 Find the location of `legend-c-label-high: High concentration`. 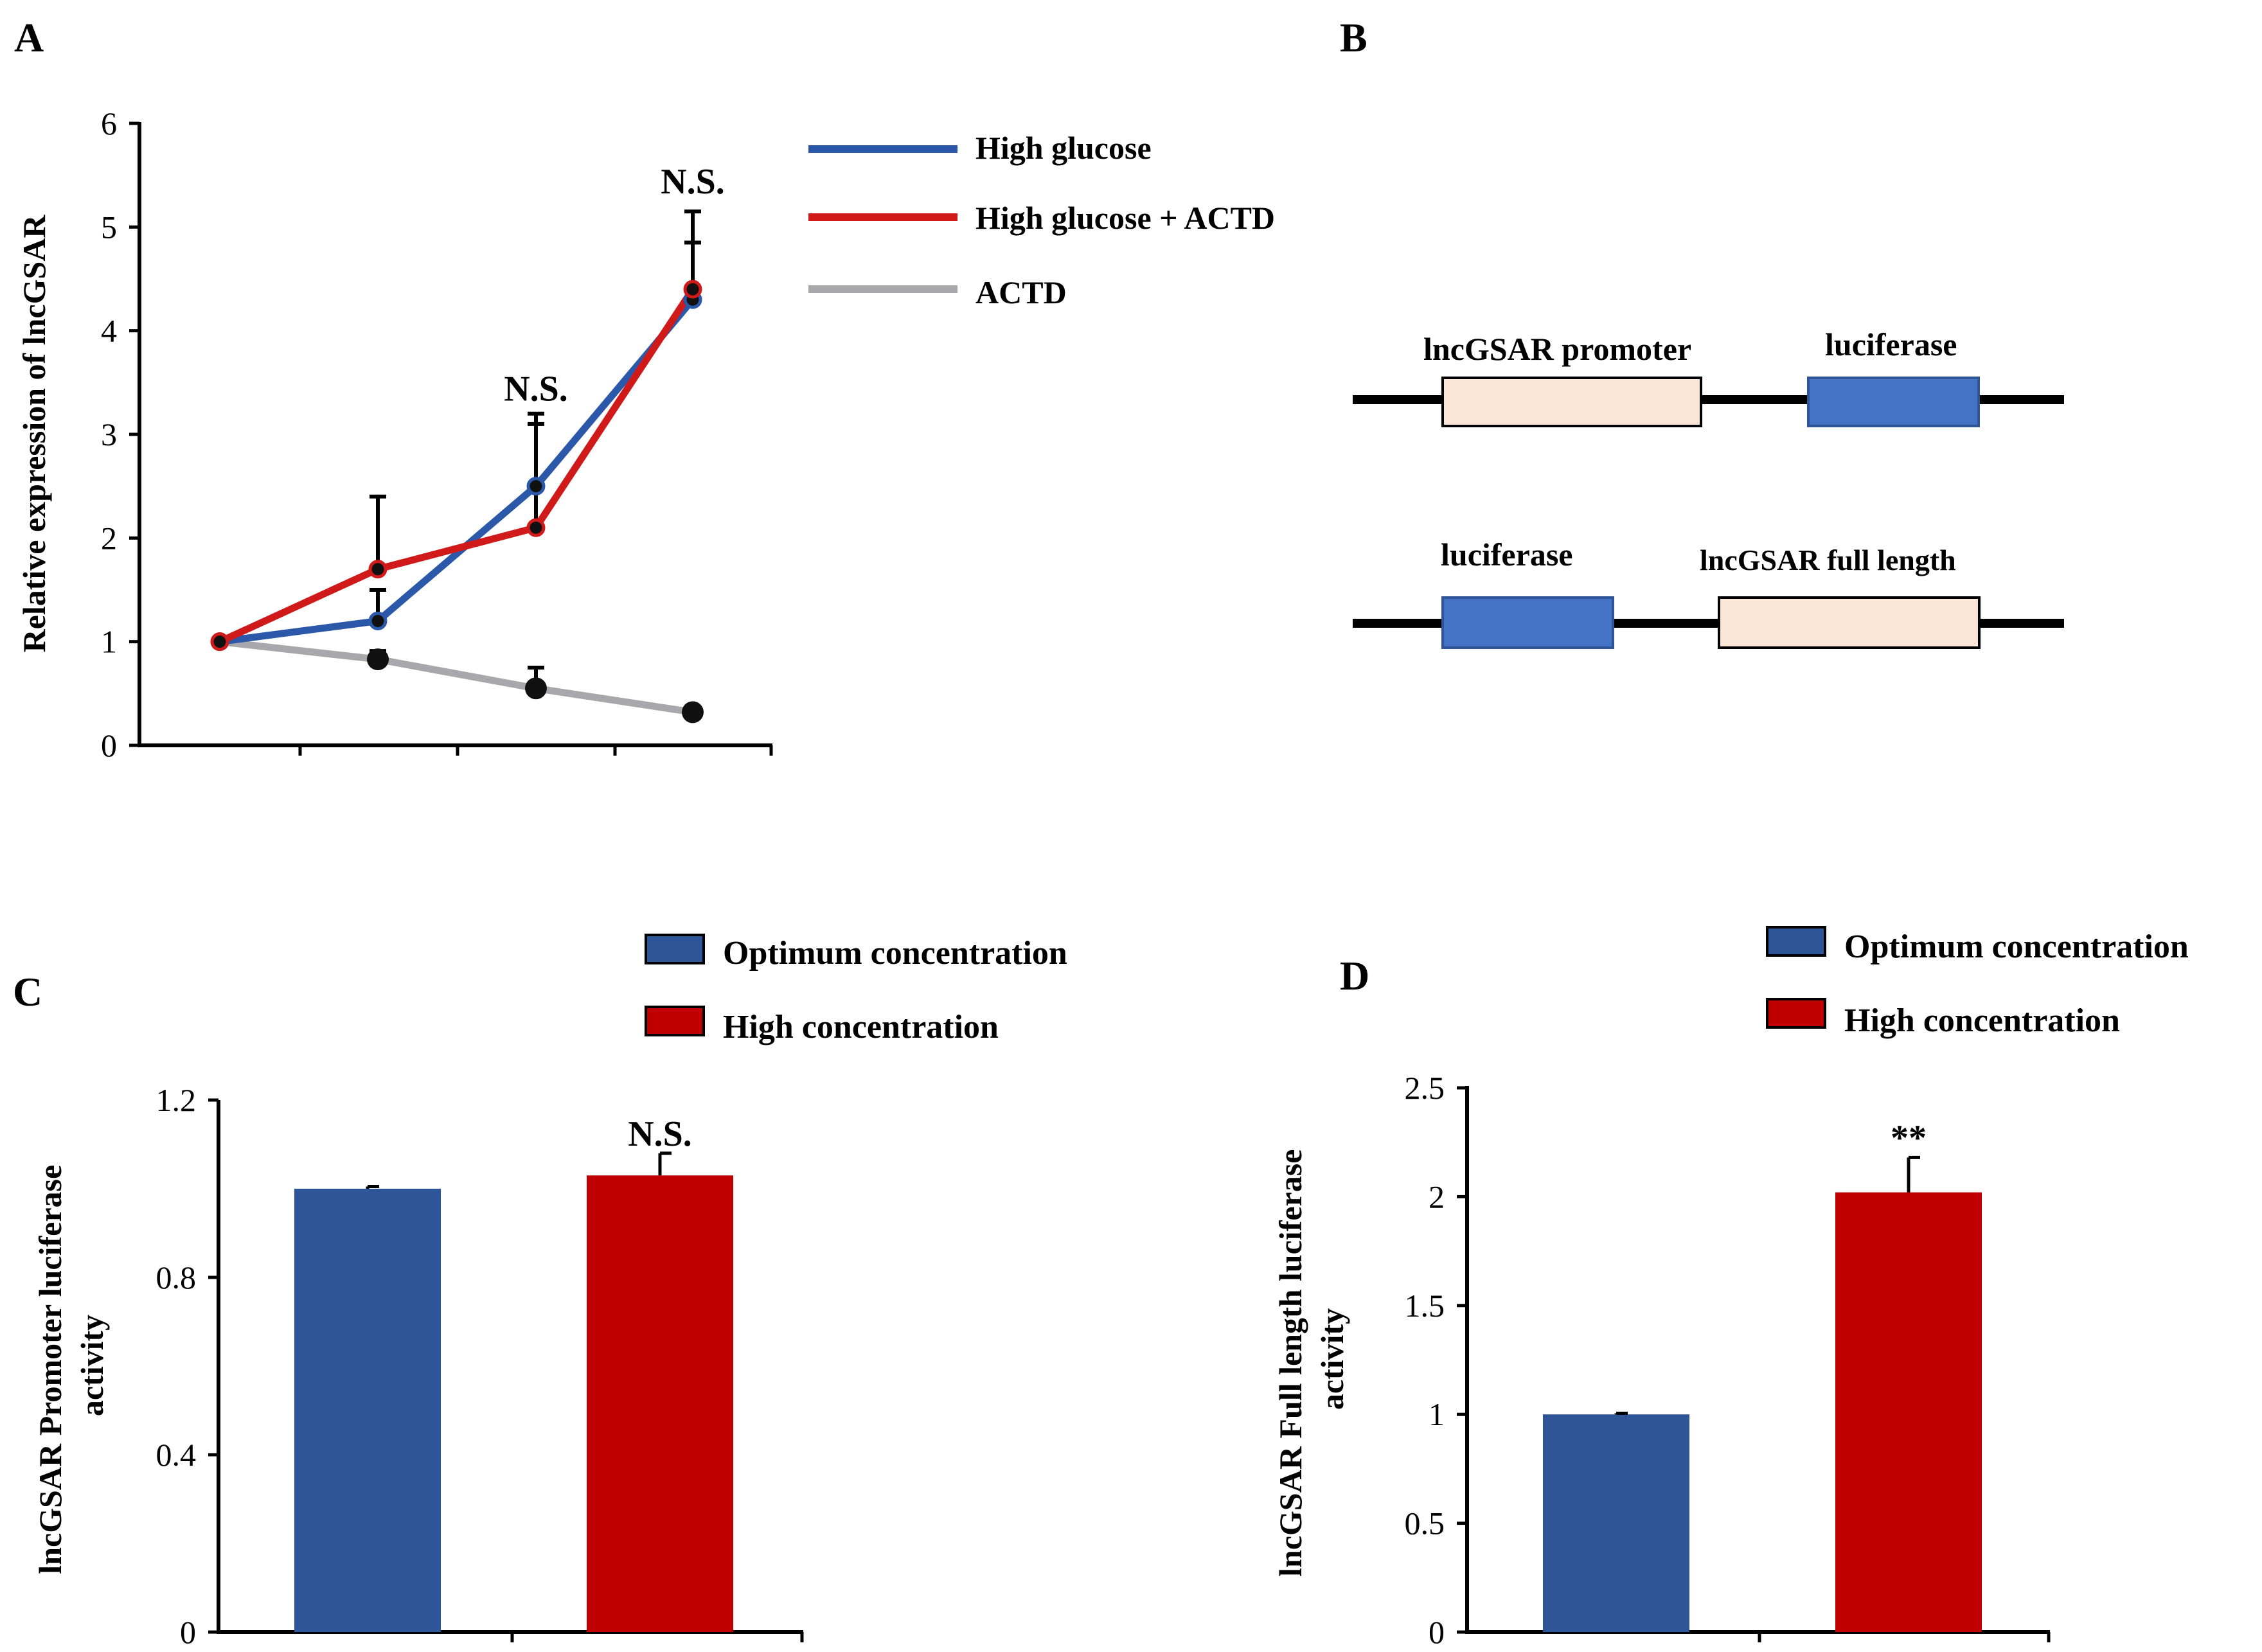

legend-c-label-high: High concentration is located at coordinates (861, 1027).